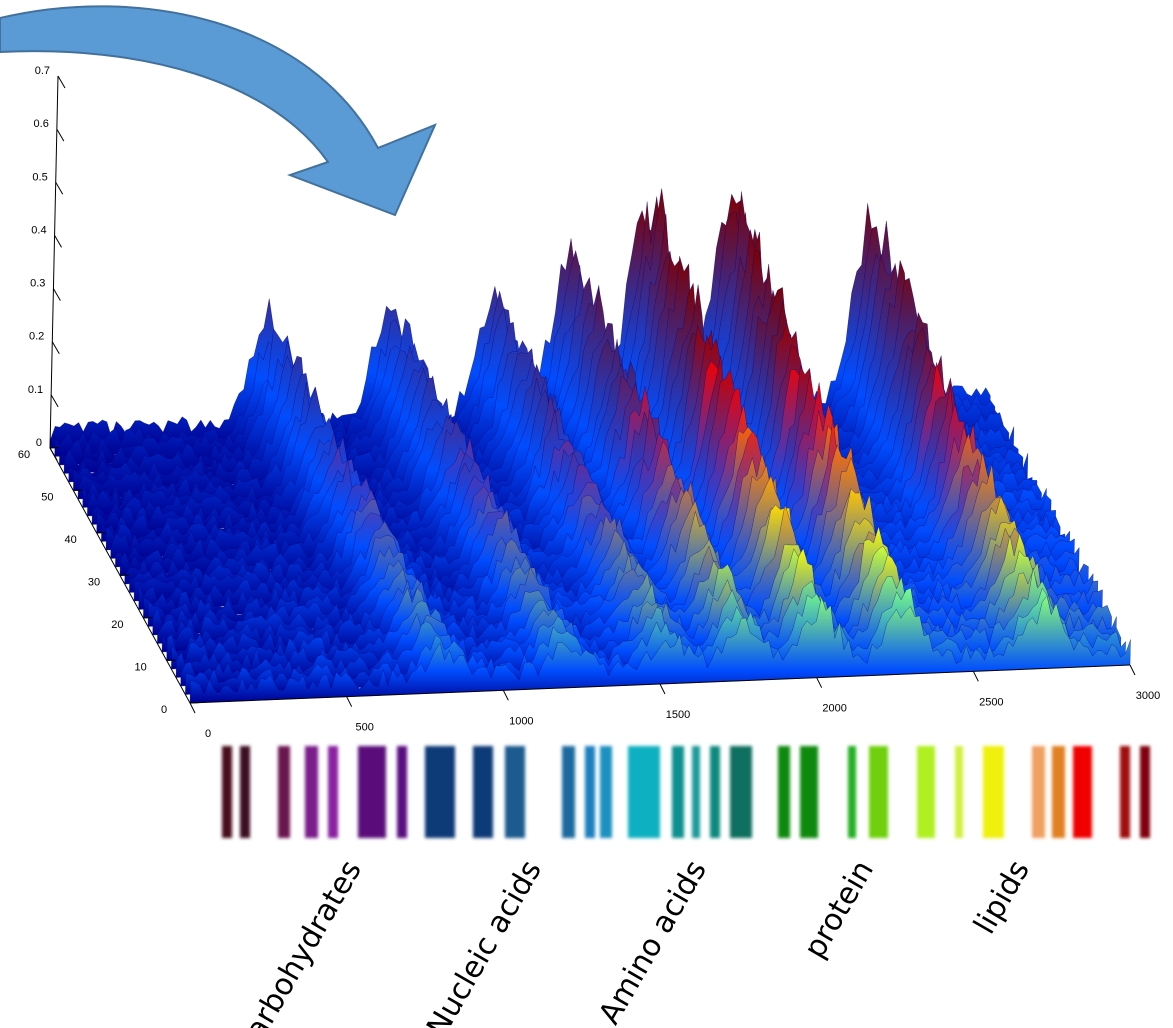  Describe the element at coordinates (839, 910) in the screenshot. I see `category-label: protein` at that location.